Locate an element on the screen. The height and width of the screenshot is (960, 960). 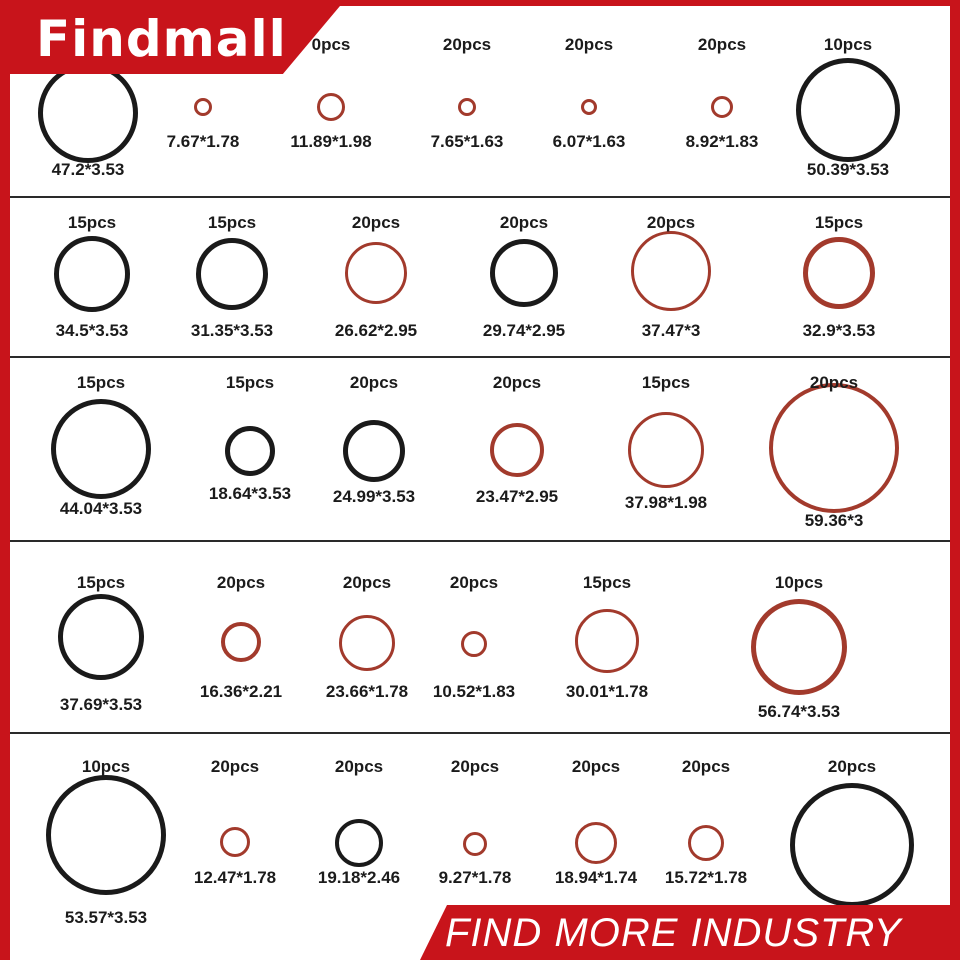
ring-size-label: 10.52*1.83 is located at coordinates (474, 691).